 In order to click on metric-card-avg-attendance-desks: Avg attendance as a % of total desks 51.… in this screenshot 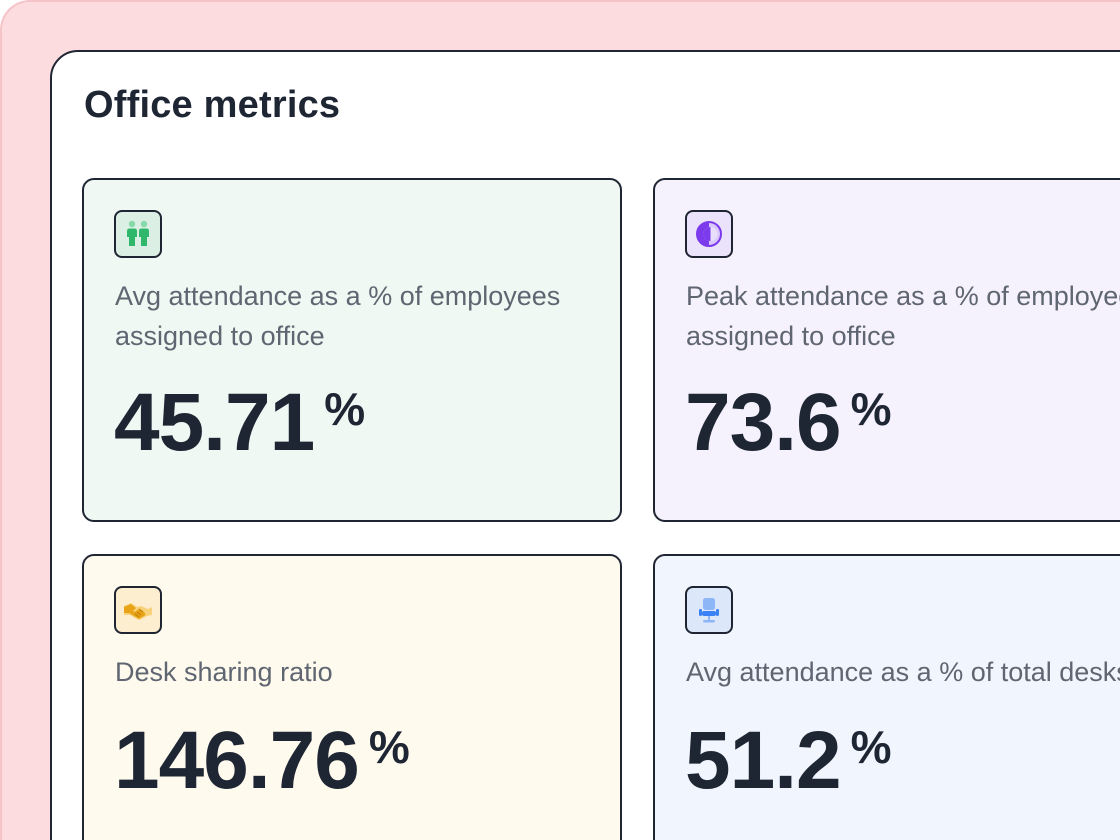, I will do `click(886, 697)`.